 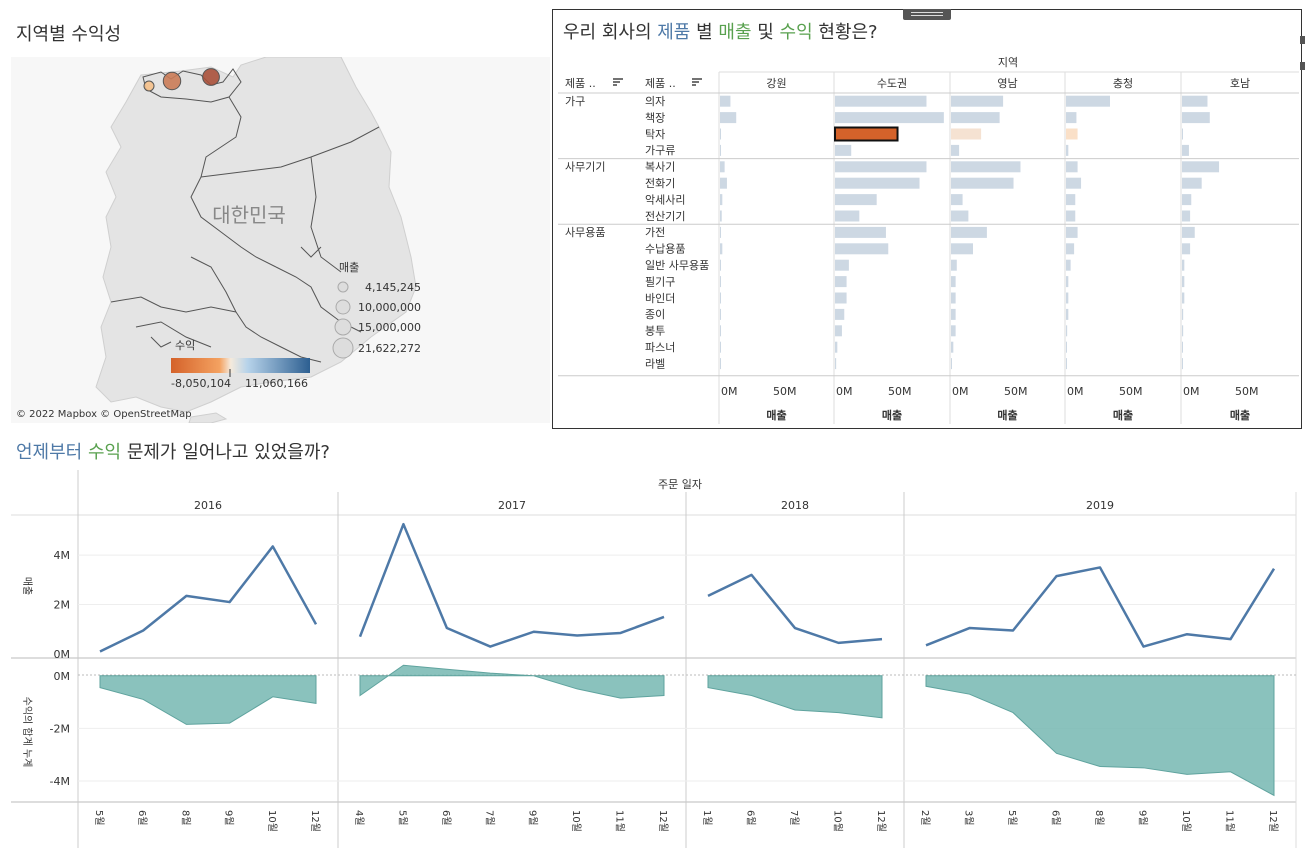 What do you see at coordinates (927, 14) in the screenshot?
I see `drag-handle` at bounding box center [927, 14].